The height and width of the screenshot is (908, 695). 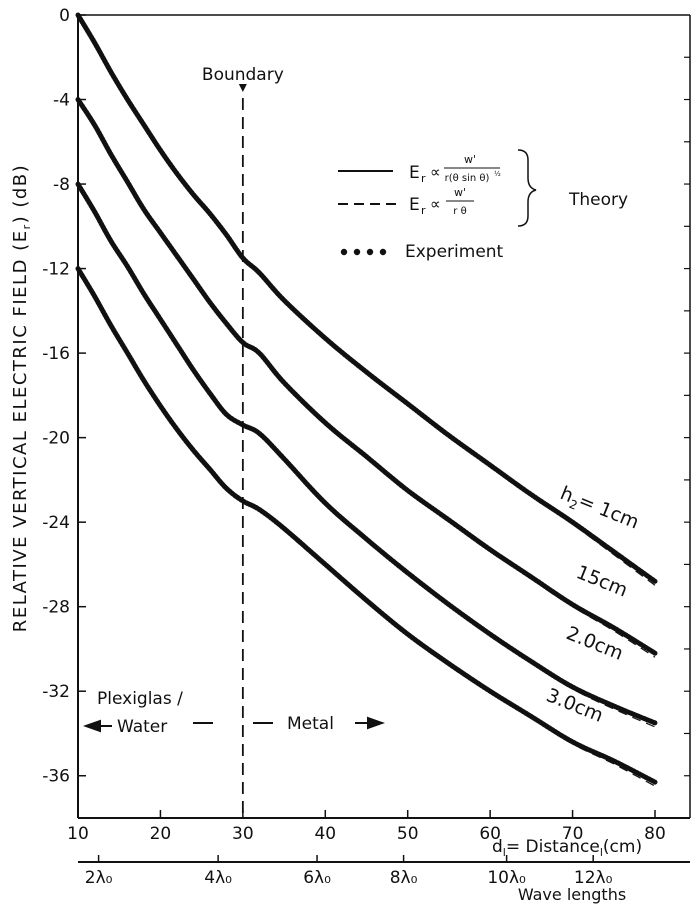 I want to click on legend-solid-den: r(θ sin θ), so click(x=467, y=178).